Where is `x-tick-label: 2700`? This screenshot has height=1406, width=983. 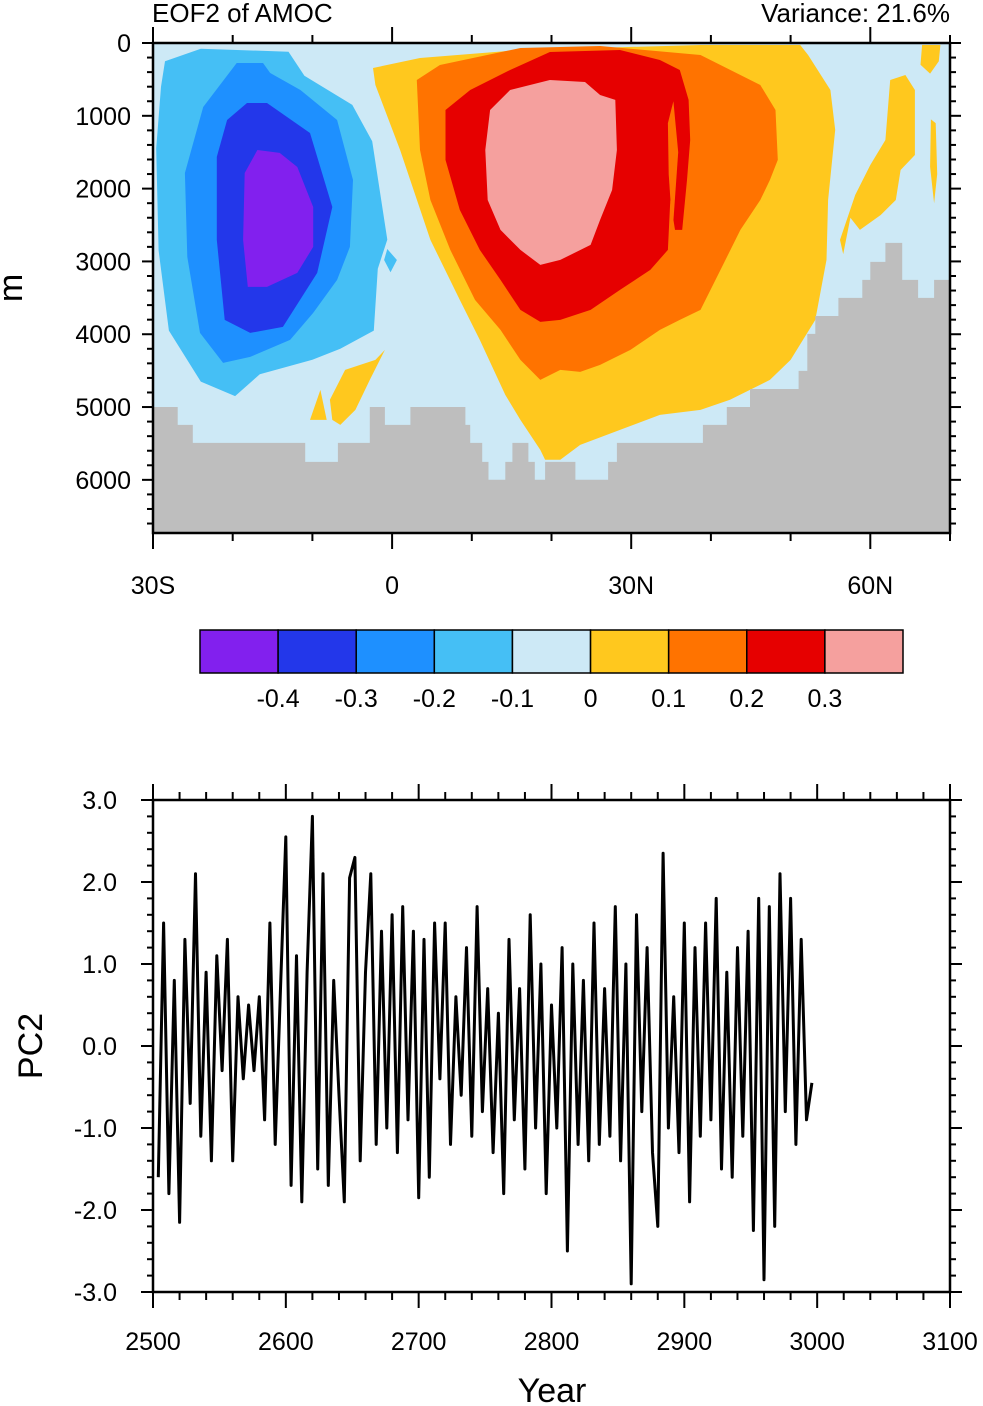
x-tick-label: 2700 is located at coordinates (419, 1342).